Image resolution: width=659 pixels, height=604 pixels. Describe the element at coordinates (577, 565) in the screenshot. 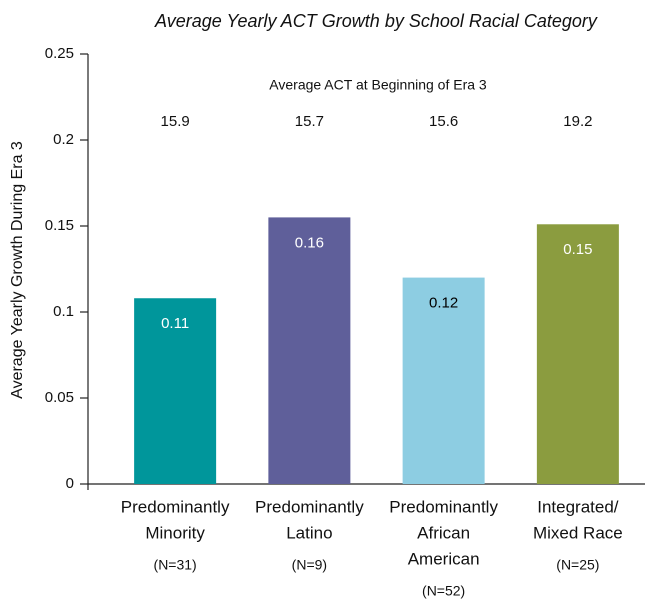

I see `sample-size: (N=25)` at that location.